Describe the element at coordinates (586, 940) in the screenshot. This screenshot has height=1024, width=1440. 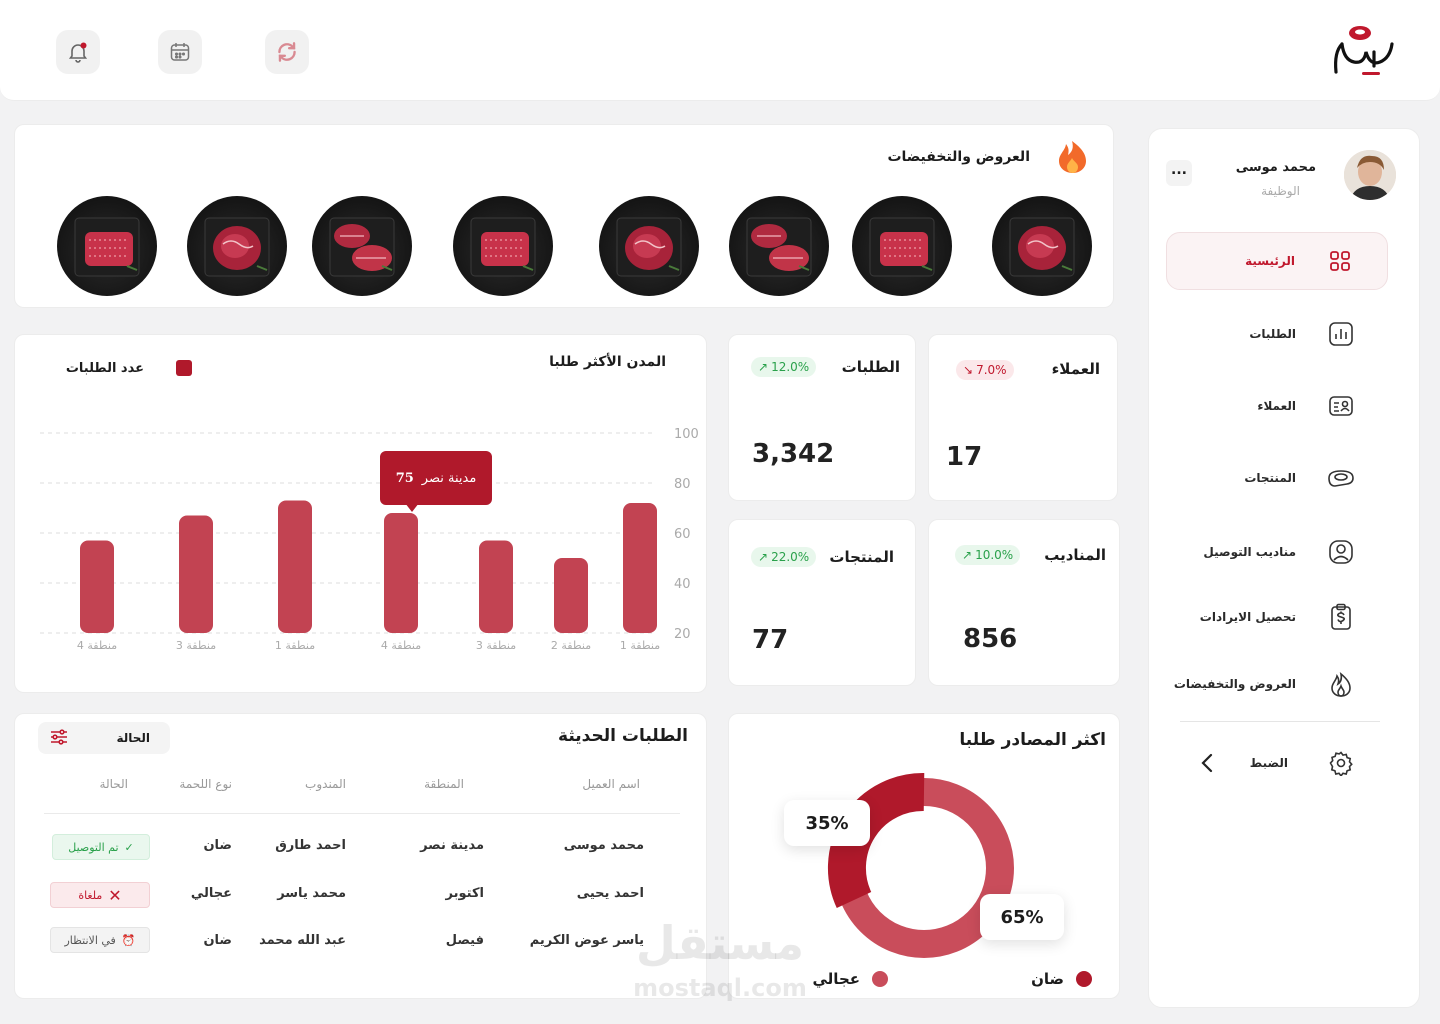
I see `cell-customer: ياسر عوض الكريم` at that location.